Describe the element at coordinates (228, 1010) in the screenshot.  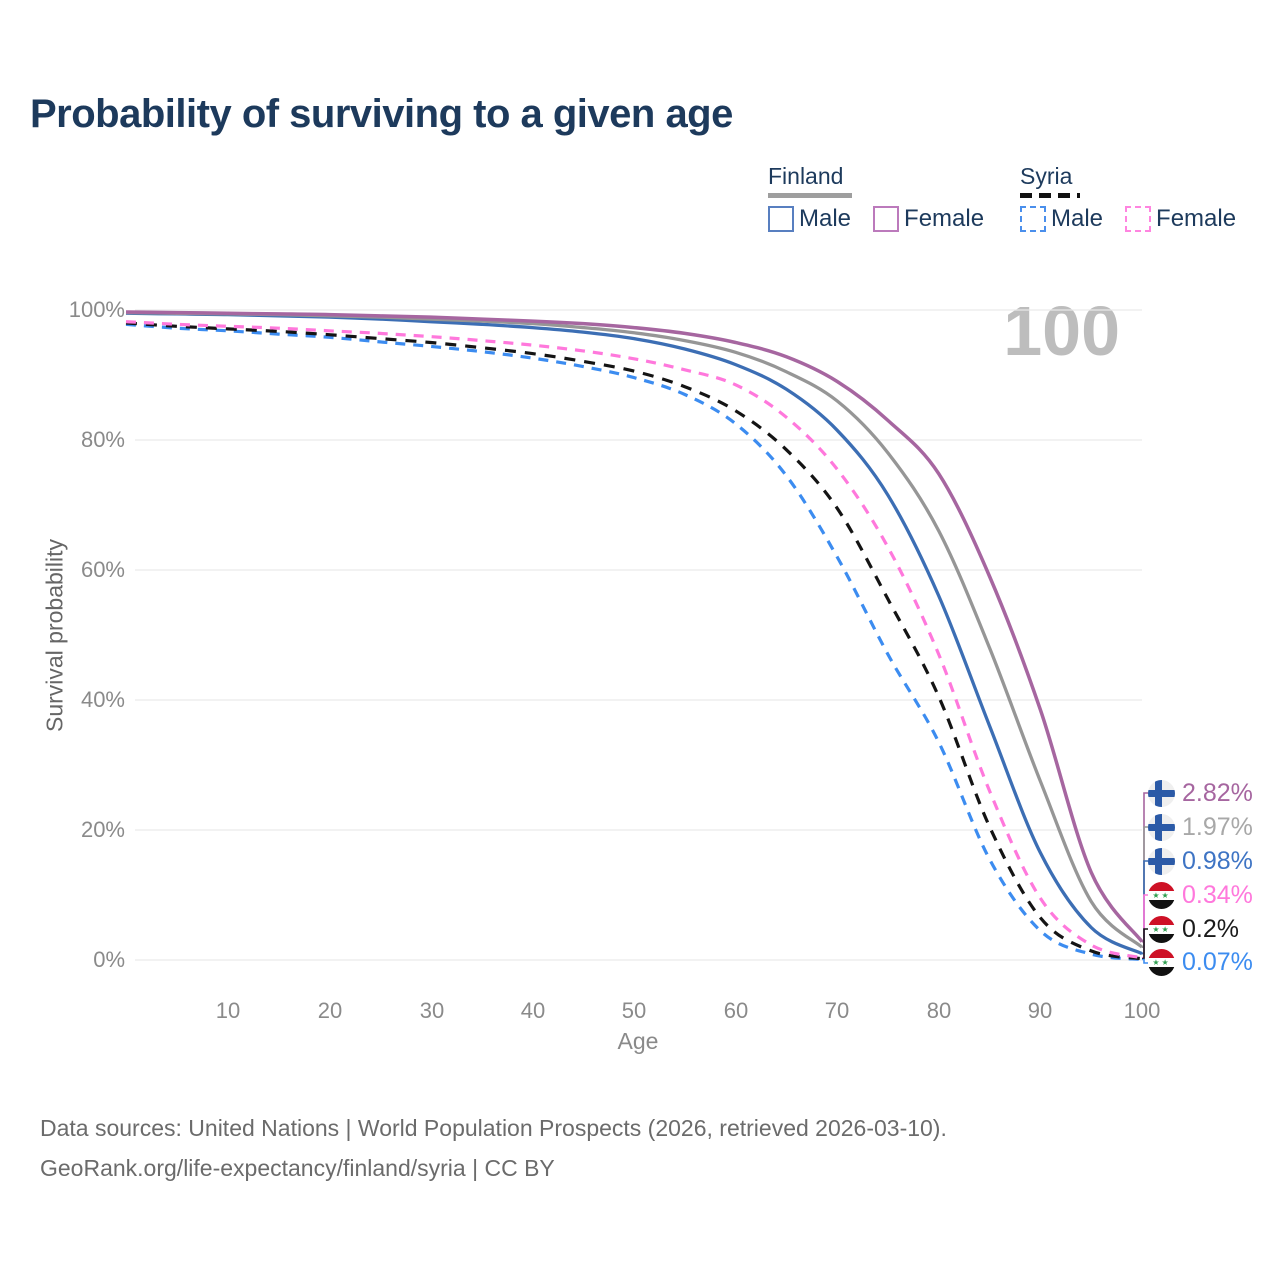
I see `x-tick-label: 10` at that location.